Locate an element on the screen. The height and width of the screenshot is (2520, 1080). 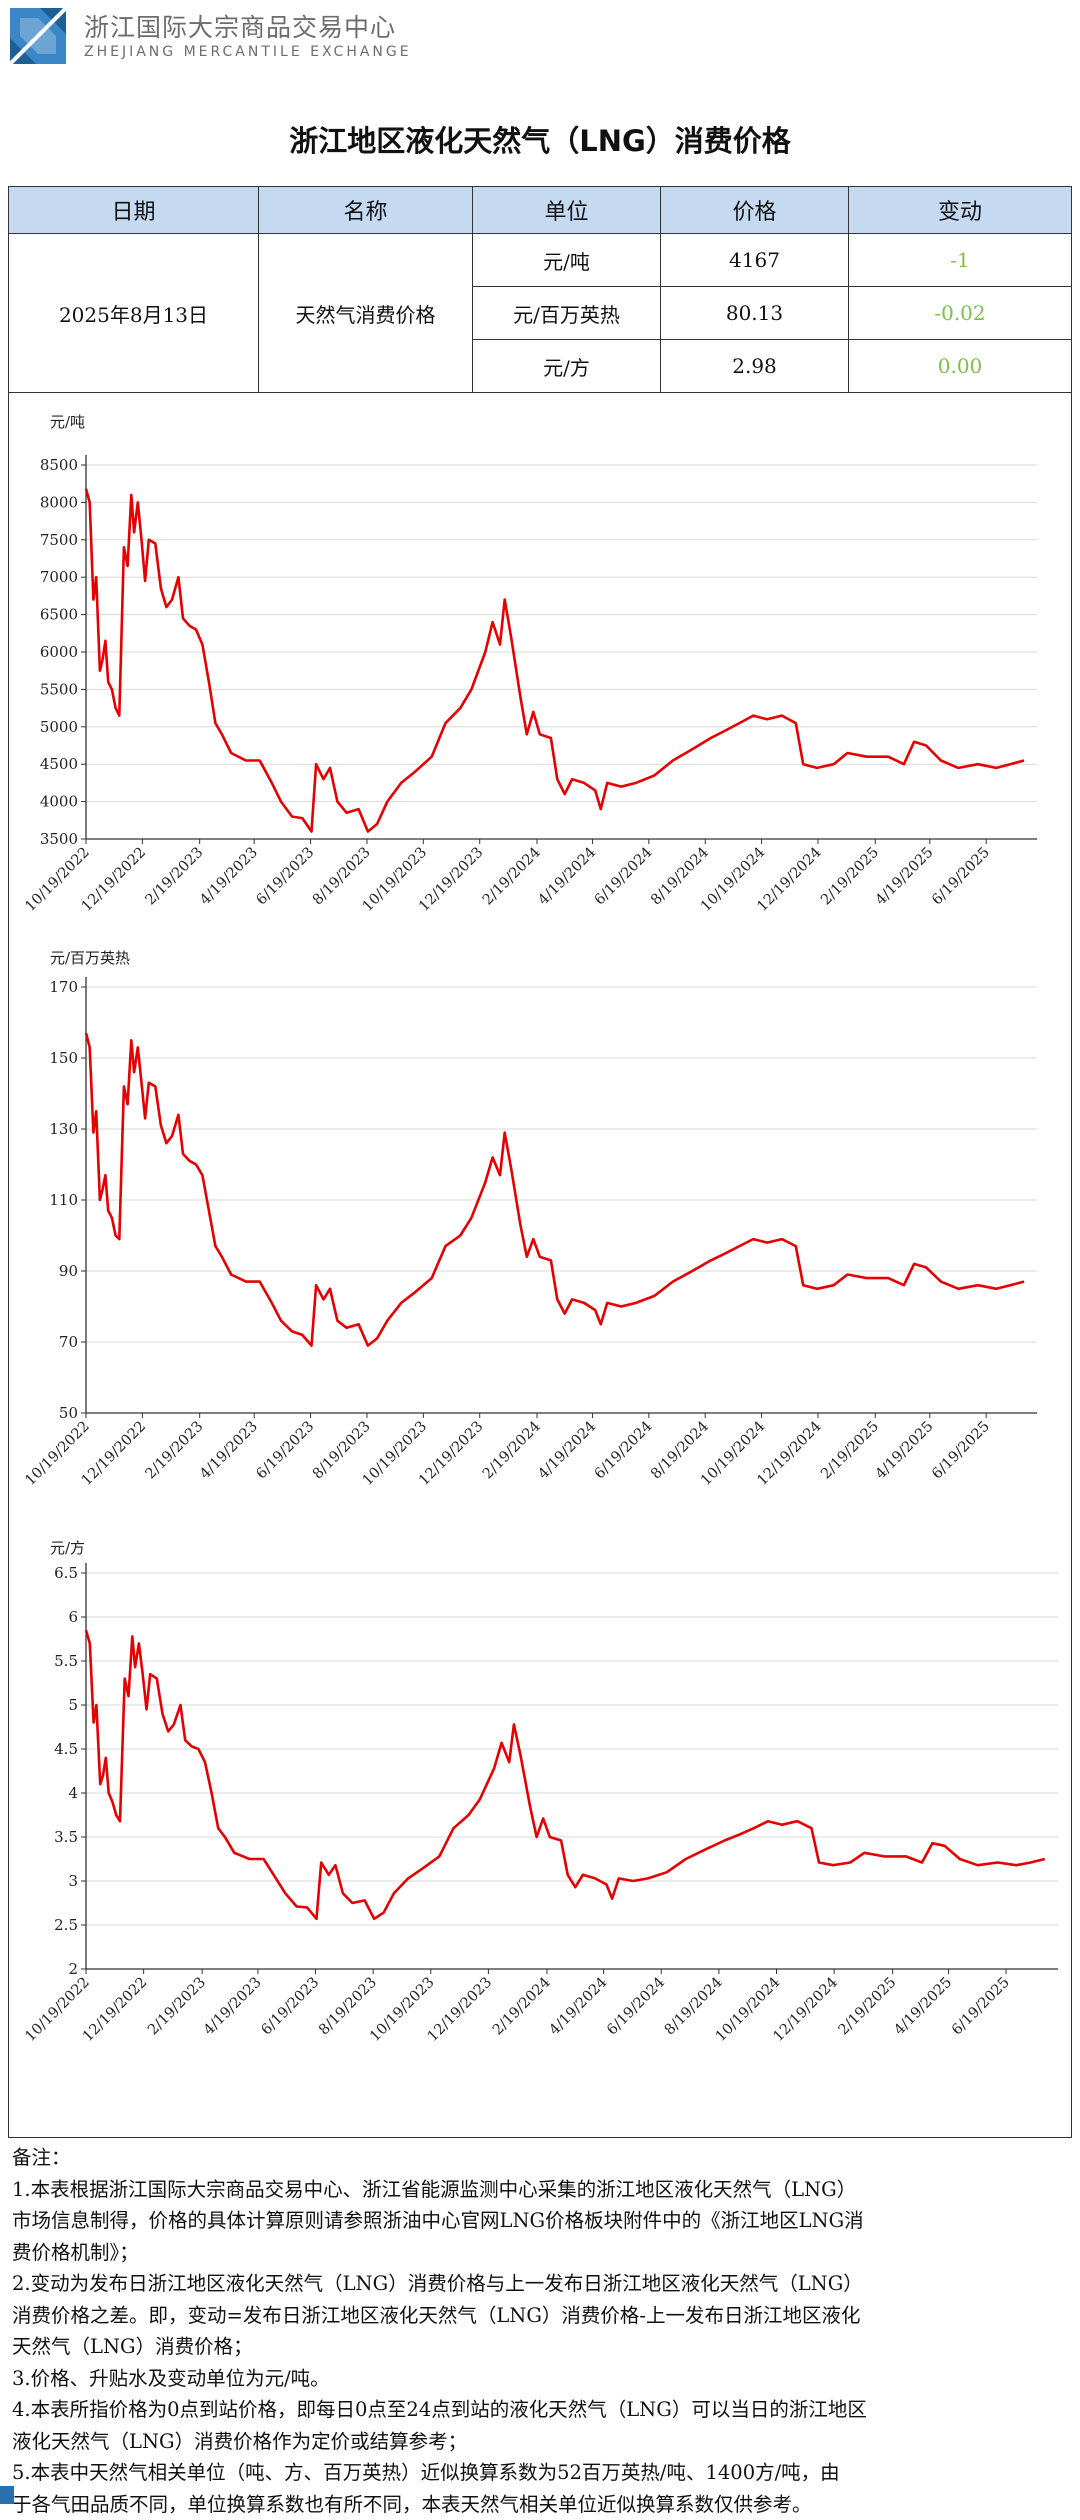
change-cell: 0.00 is located at coordinates (960, 366).